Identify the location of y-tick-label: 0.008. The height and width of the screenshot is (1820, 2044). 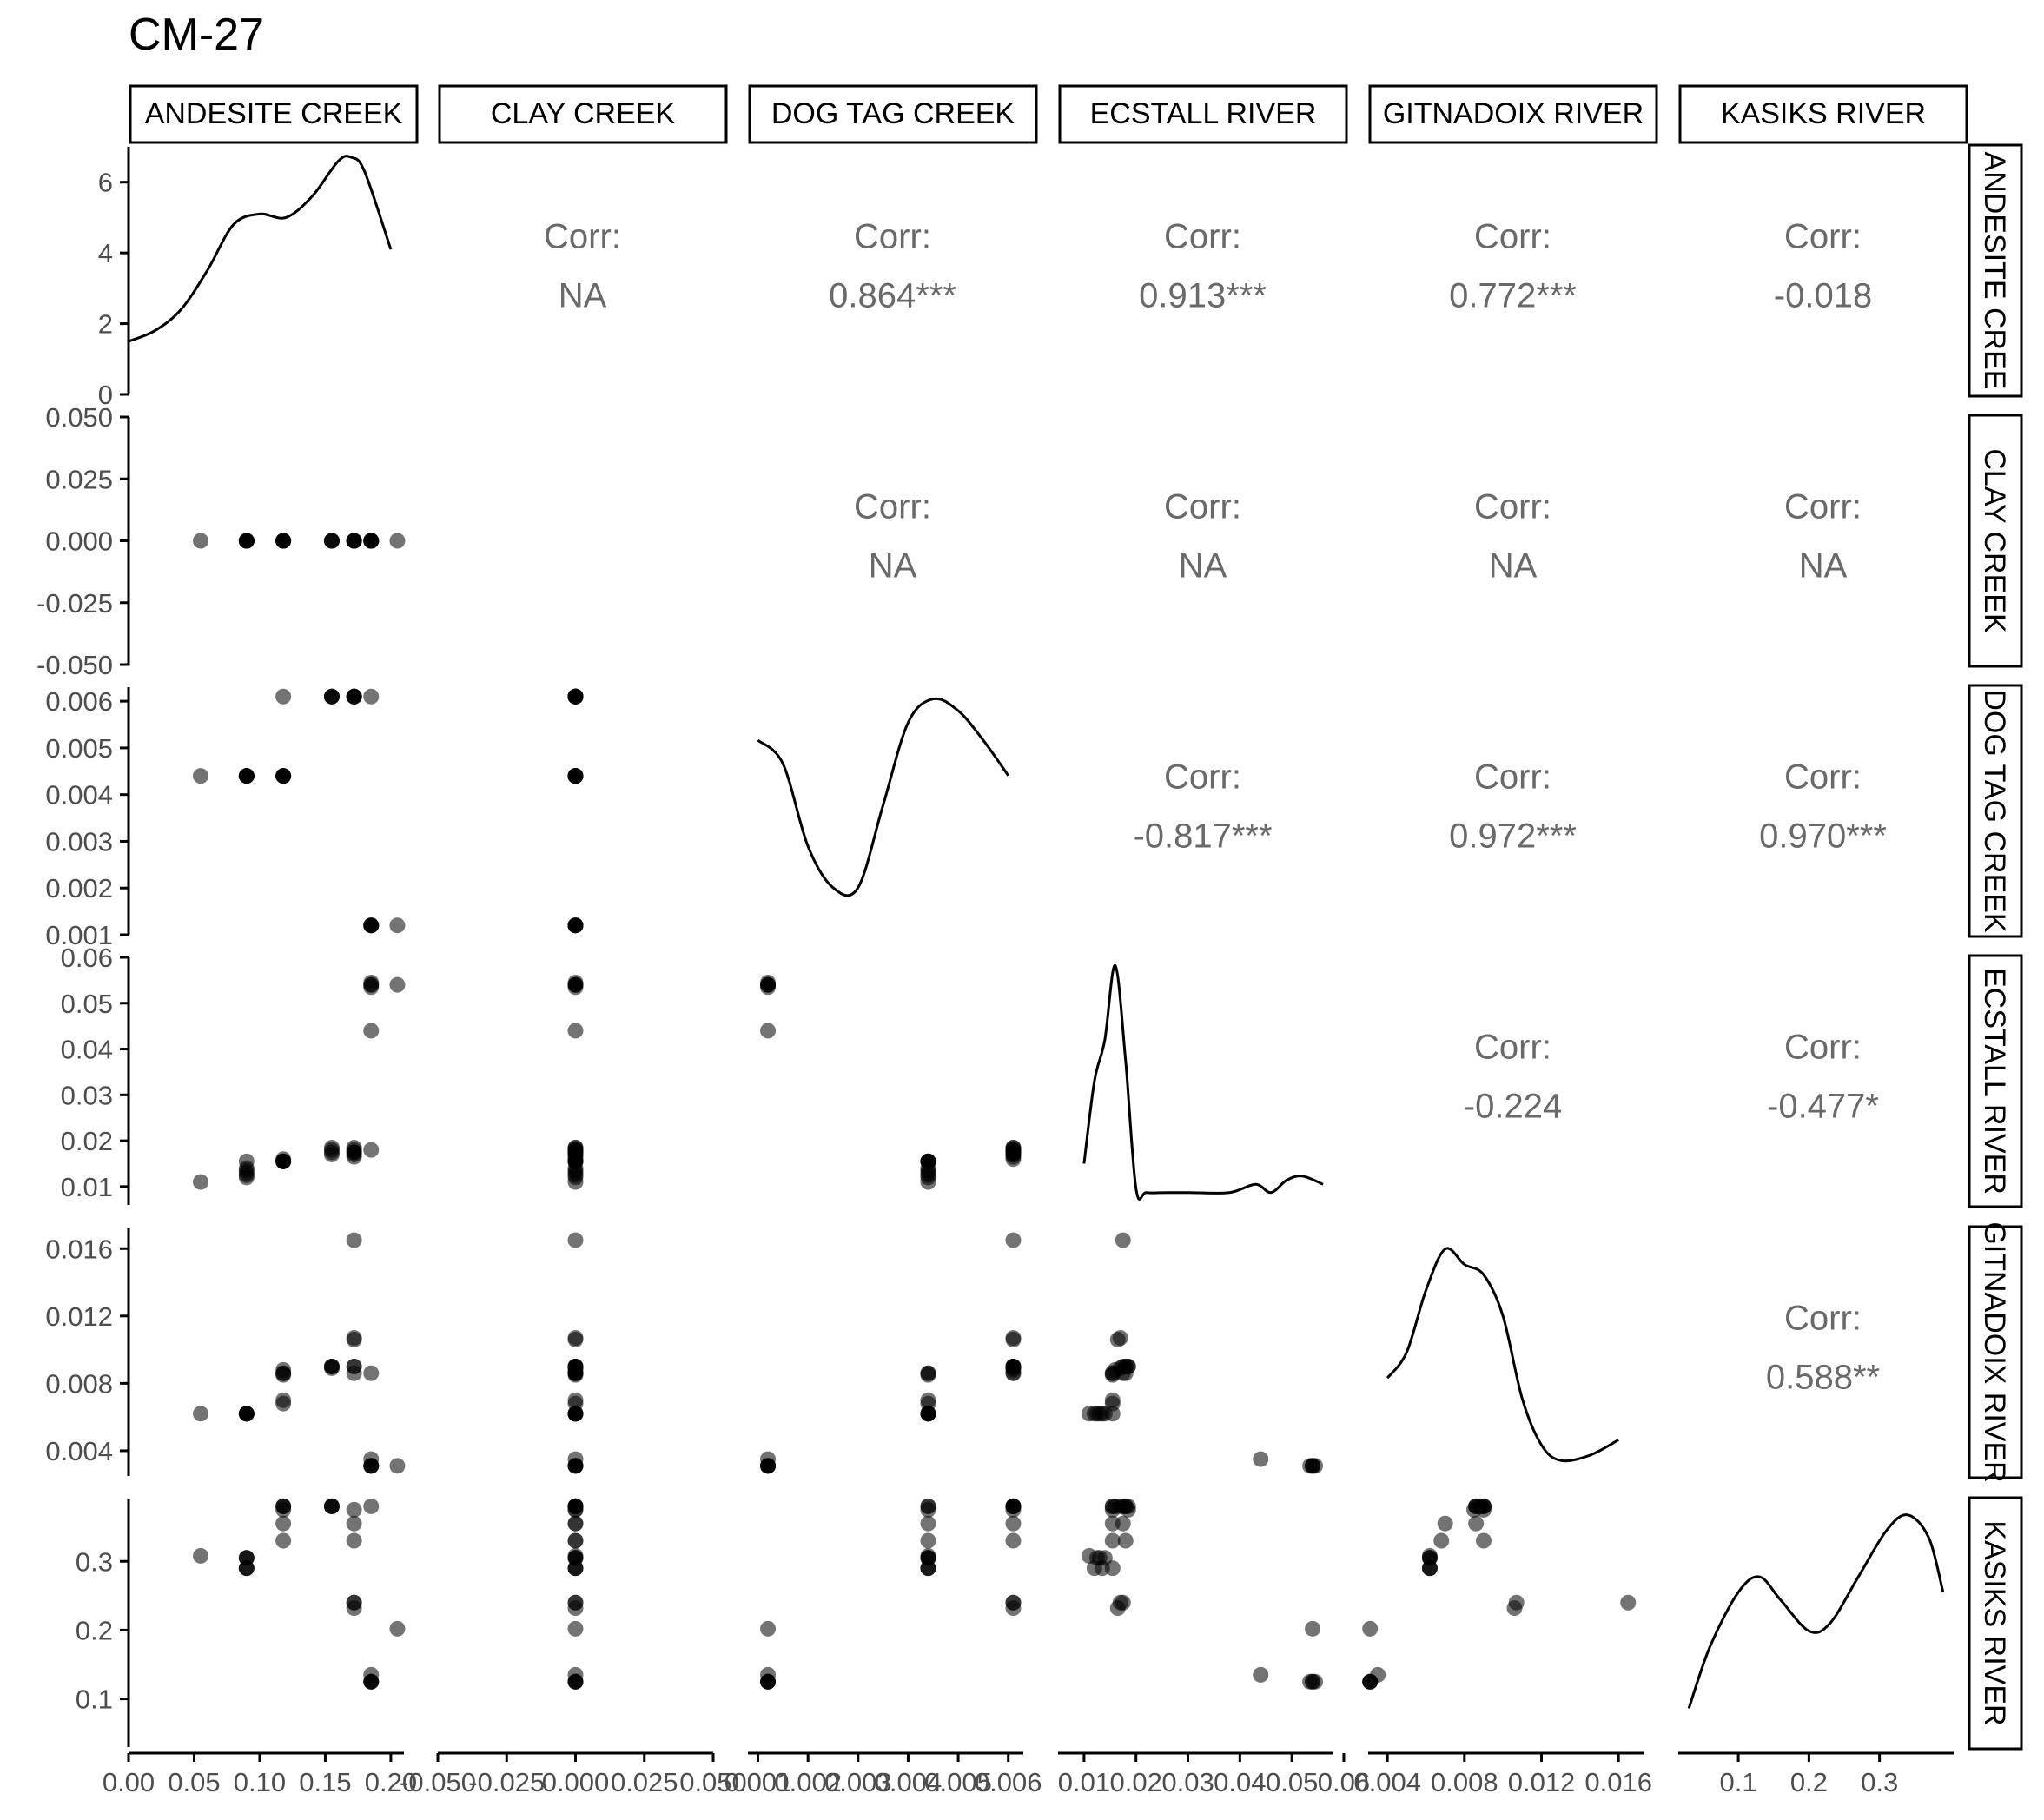
(79, 1383).